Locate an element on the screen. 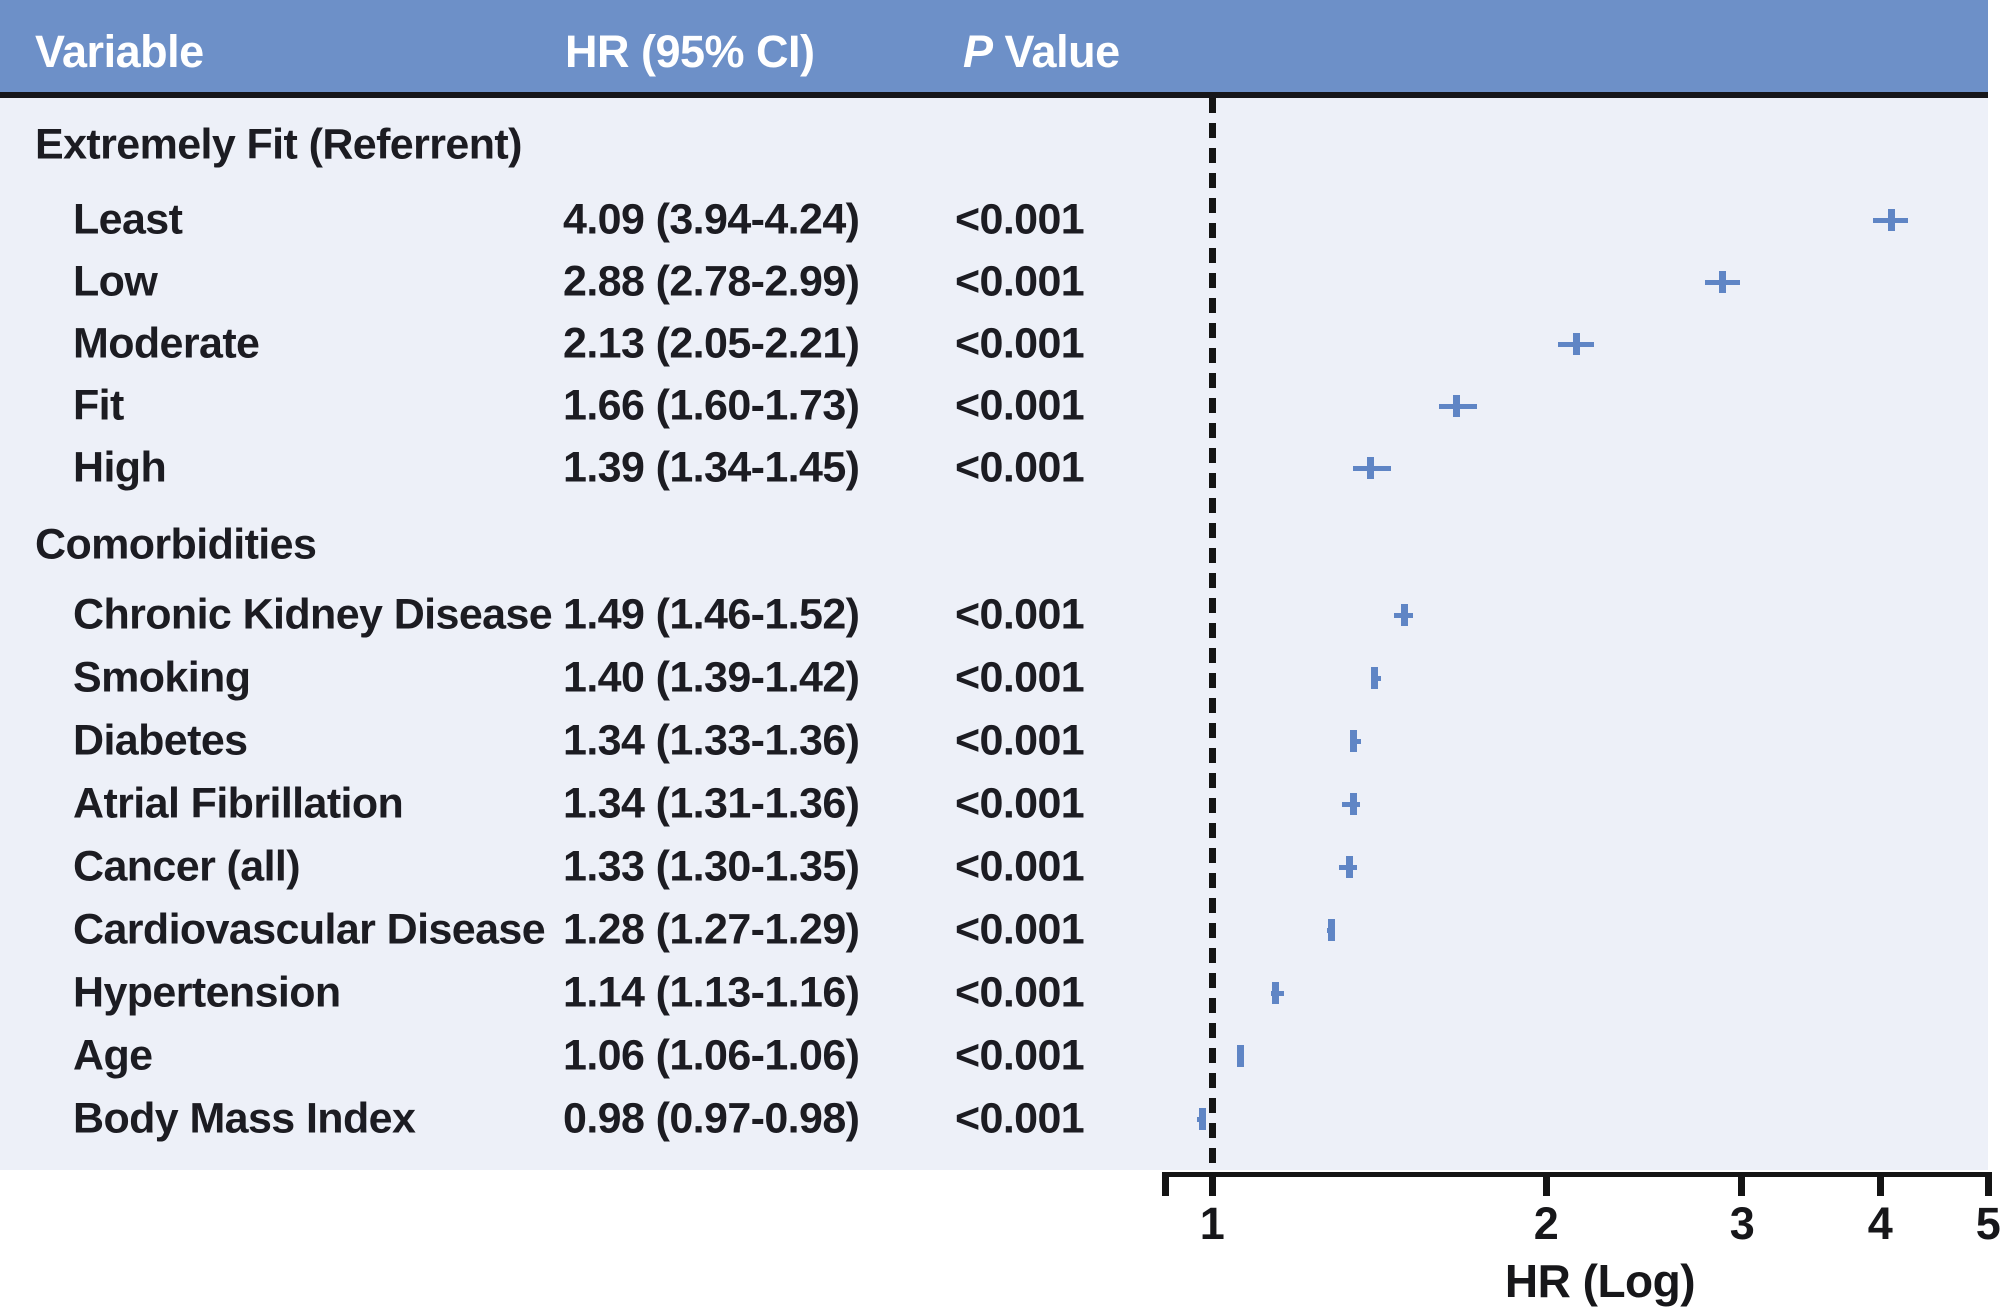 Image resolution: width=2000 pixels, height=1309 pixels. row-hr-ci: 1.14 (1.13-1.16) is located at coordinates (711, 992).